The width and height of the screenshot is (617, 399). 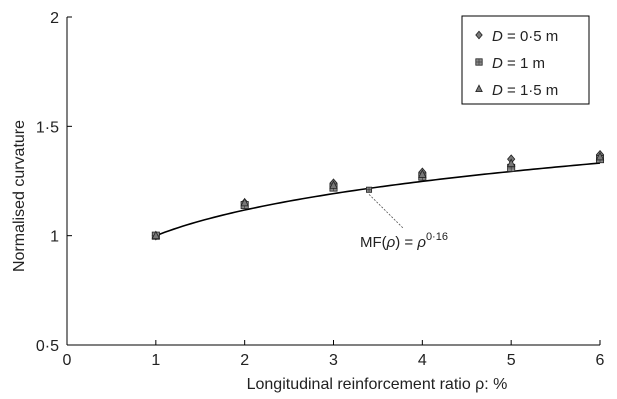 I want to click on x-tick-label: 0, so click(x=67, y=360).